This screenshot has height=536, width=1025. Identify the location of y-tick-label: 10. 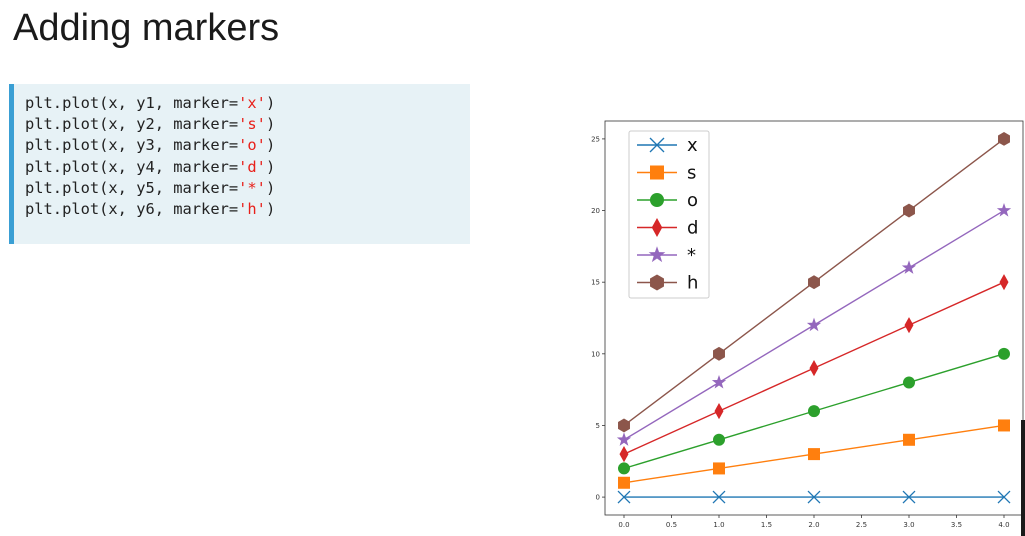
(595, 354).